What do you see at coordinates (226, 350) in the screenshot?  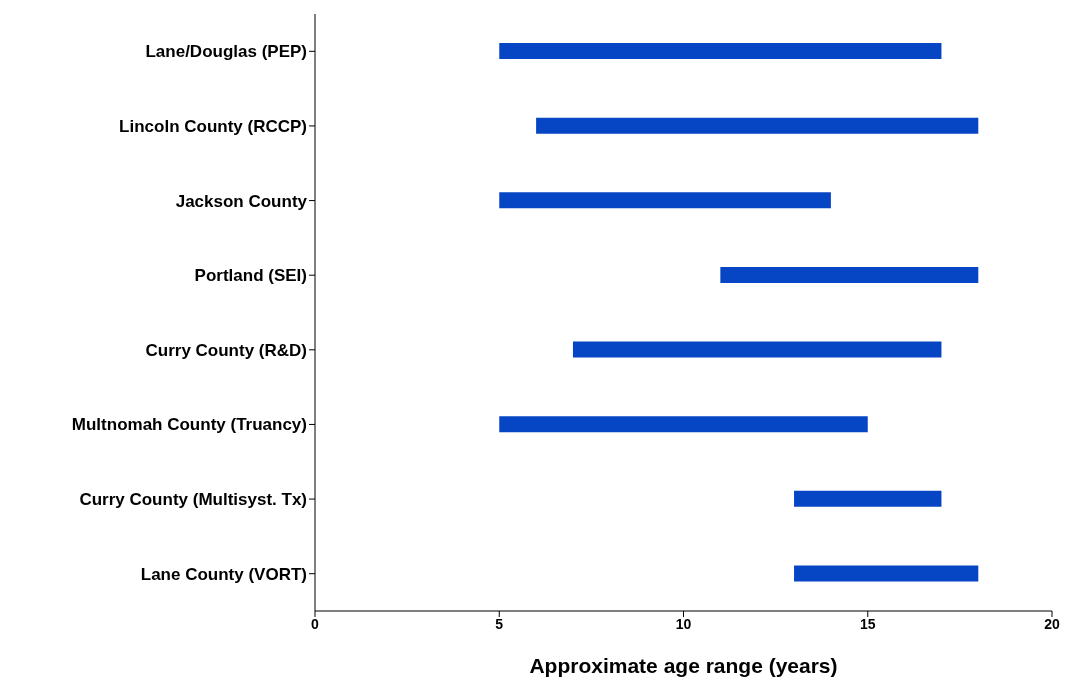 I see `y-tick-label: Curry County (R&D)` at bounding box center [226, 350].